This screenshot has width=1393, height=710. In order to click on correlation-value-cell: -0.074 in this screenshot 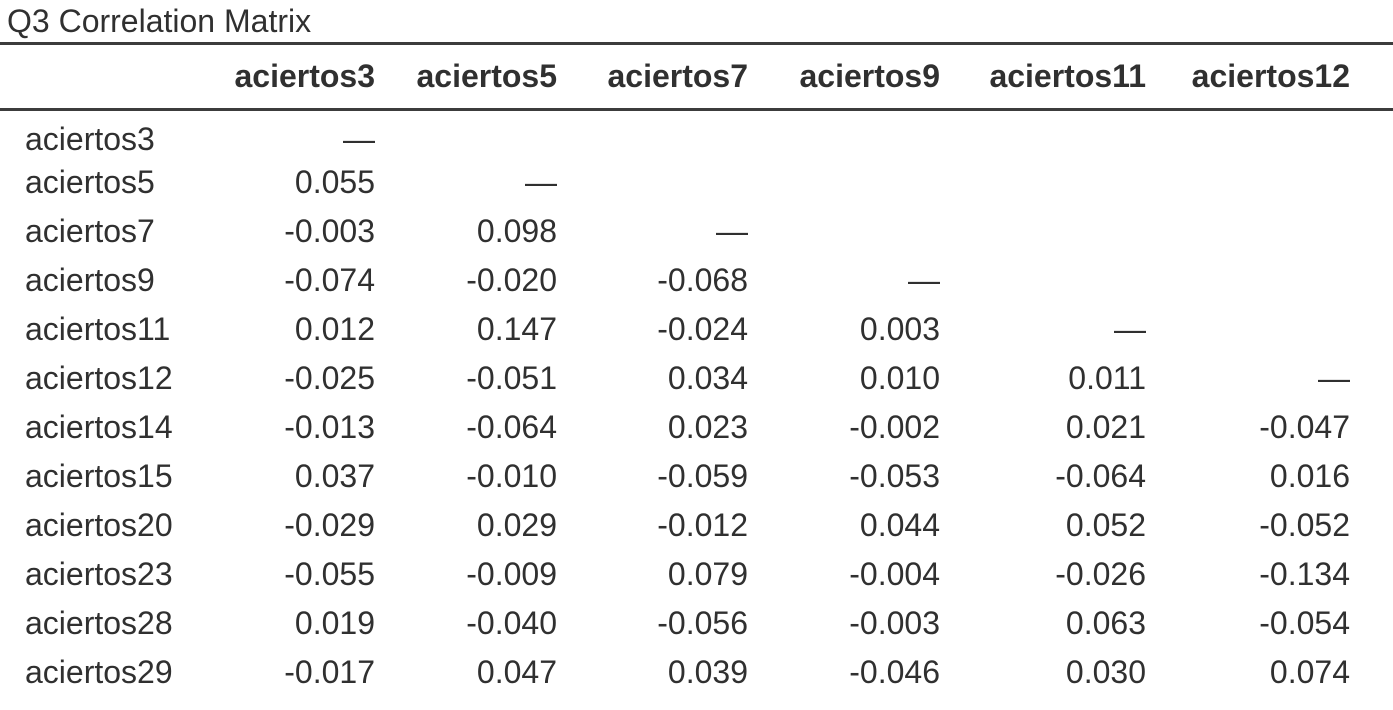, I will do `click(329, 280)`.